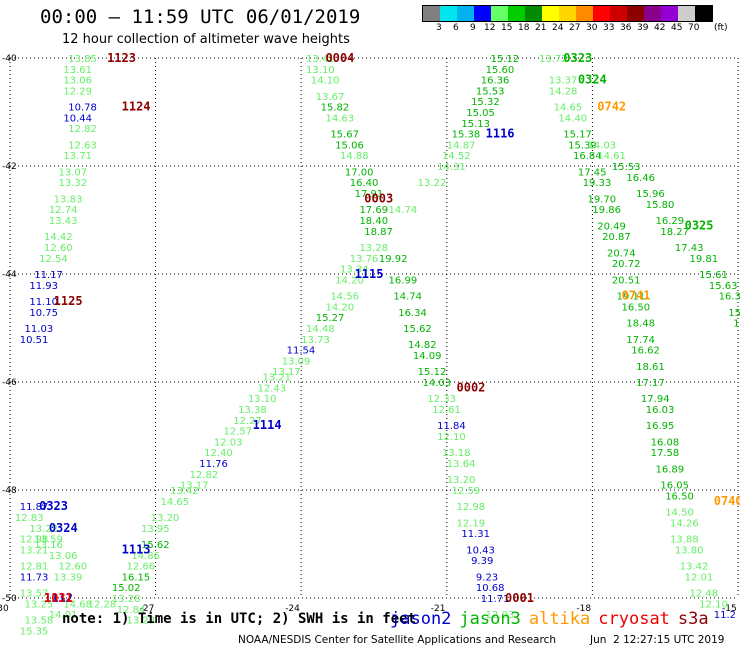 The image size is (740, 650). What do you see at coordinates (58, 237) in the screenshot?
I see `wave-height-obs: 14.42` at bounding box center [58, 237].